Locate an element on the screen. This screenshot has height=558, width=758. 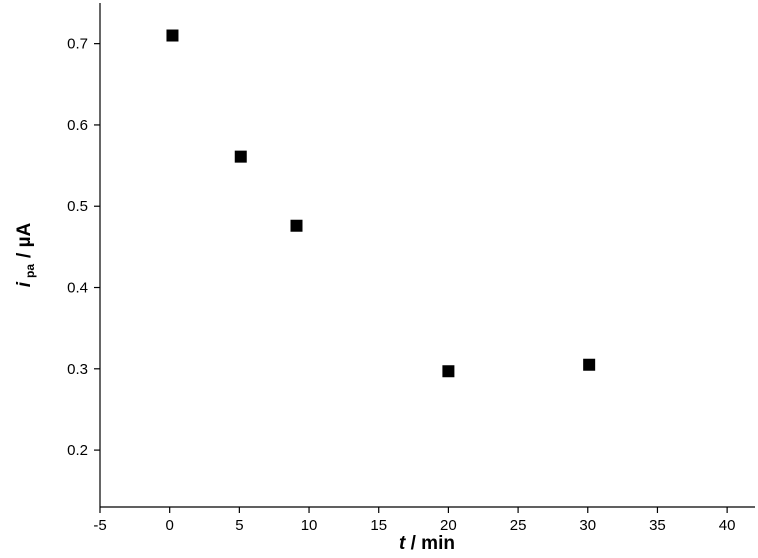
x-tick-label: 35 is located at coordinates (657, 525).